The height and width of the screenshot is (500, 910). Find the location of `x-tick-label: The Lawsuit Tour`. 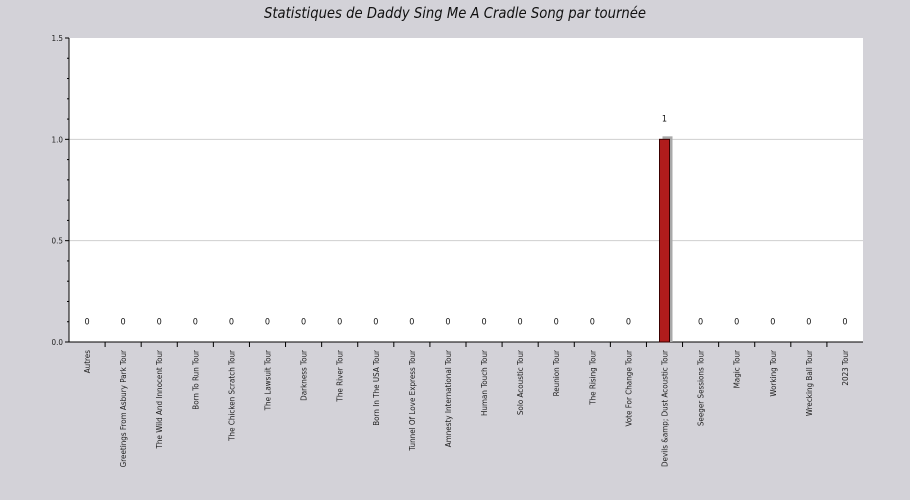

x-tick-label: The Lawsuit Tour is located at coordinates (268, 380).